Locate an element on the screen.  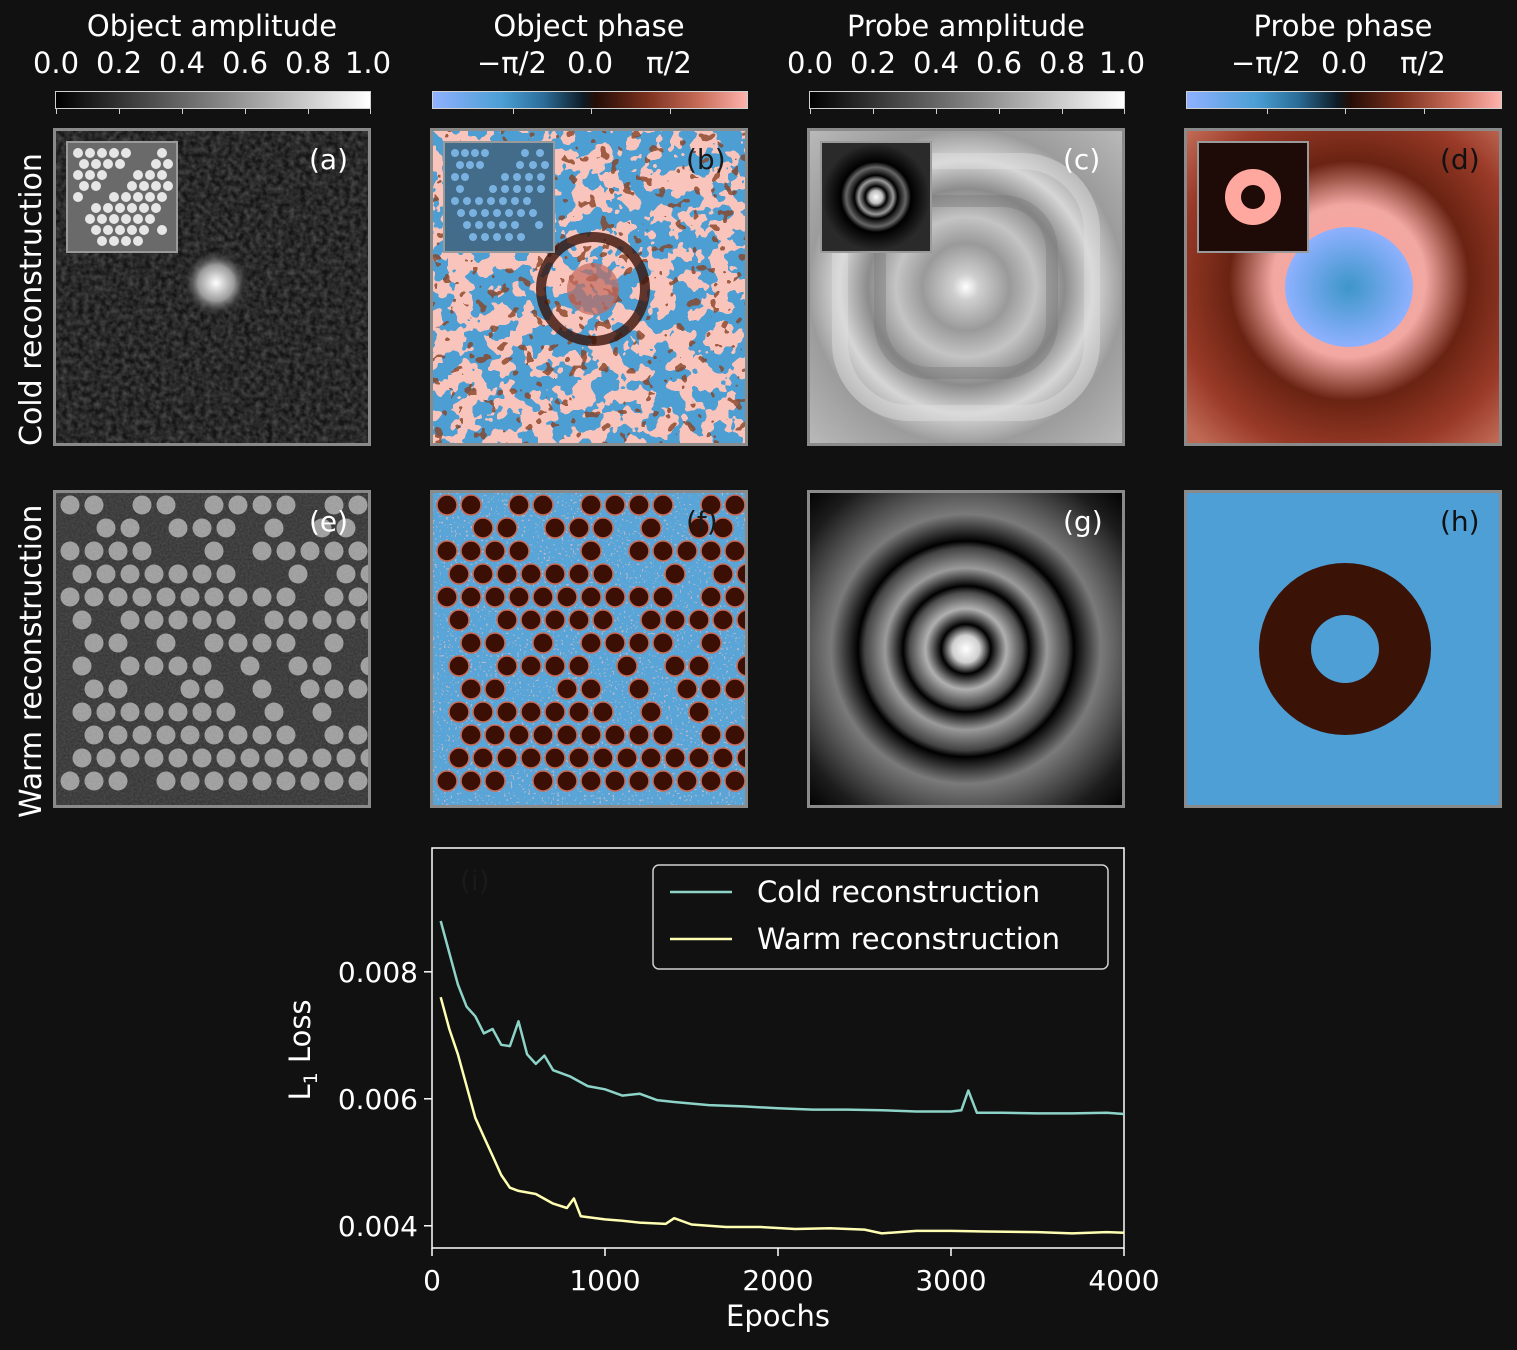
x-tick-label: 0 is located at coordinates (432, 1280).